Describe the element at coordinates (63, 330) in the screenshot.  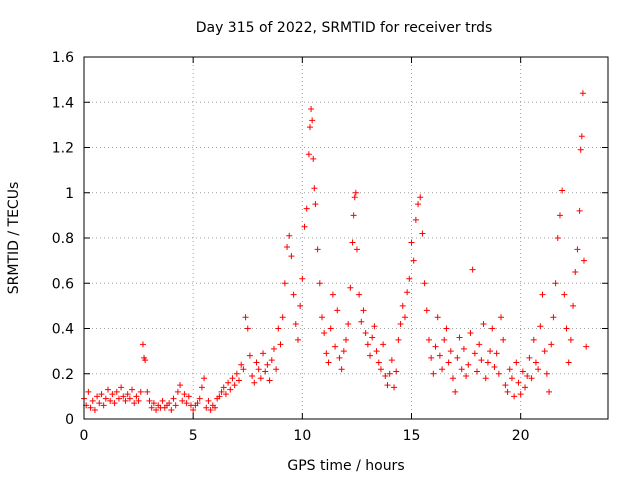
I see `y-tick-label: 0.4` at that location.